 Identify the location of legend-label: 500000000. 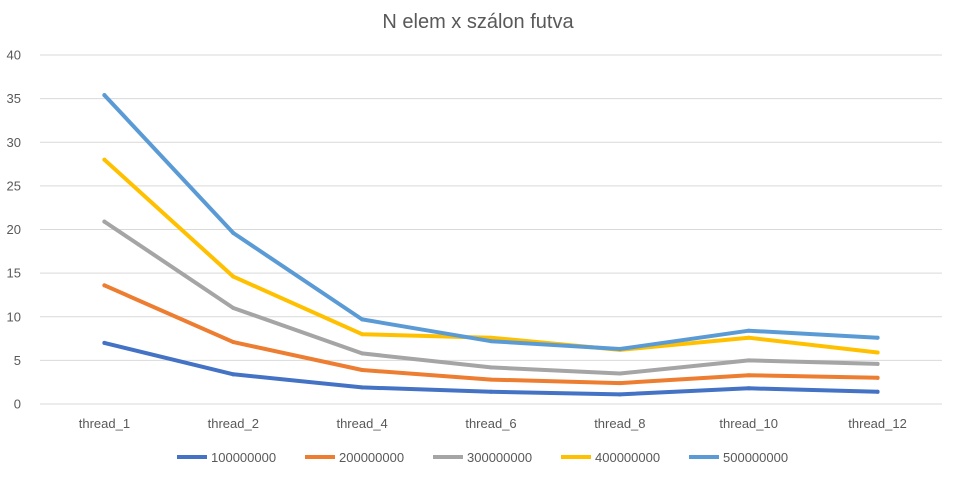
(755, 457).